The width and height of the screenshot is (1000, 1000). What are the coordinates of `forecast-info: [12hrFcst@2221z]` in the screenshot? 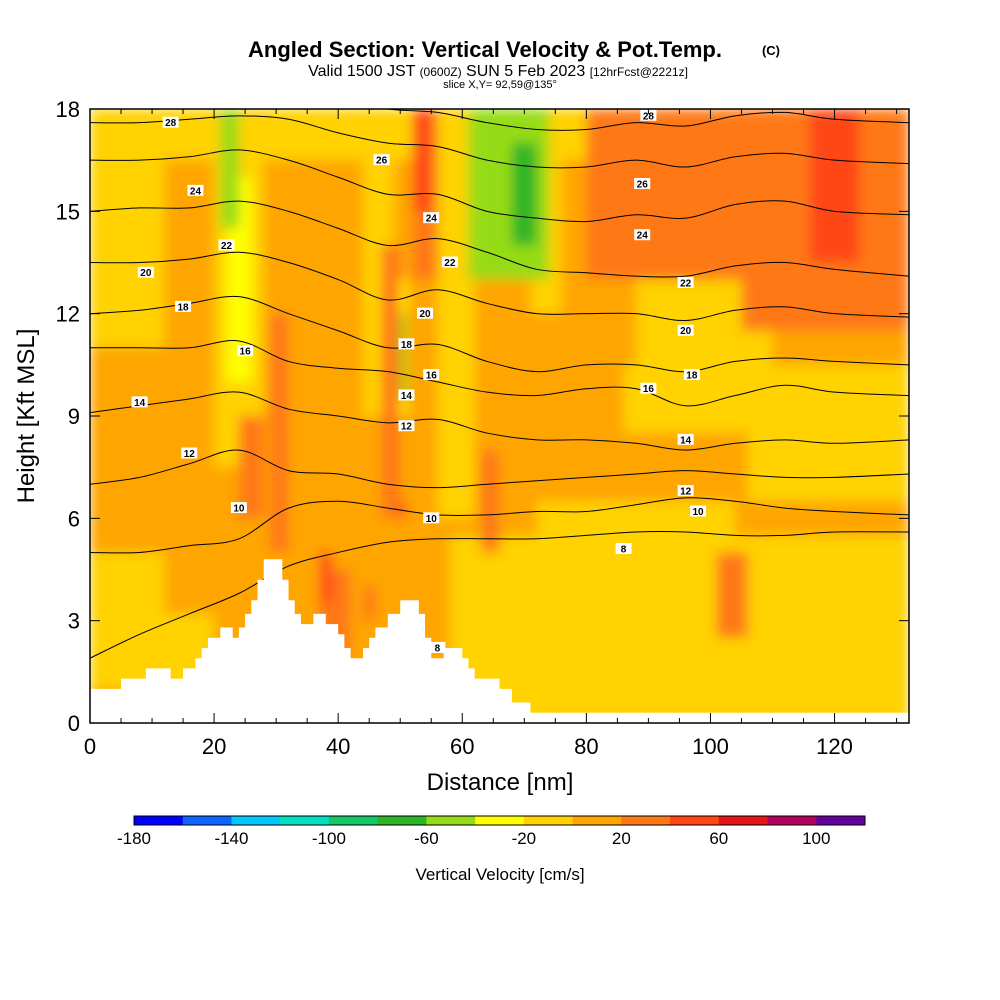 It's located at (639, 72).